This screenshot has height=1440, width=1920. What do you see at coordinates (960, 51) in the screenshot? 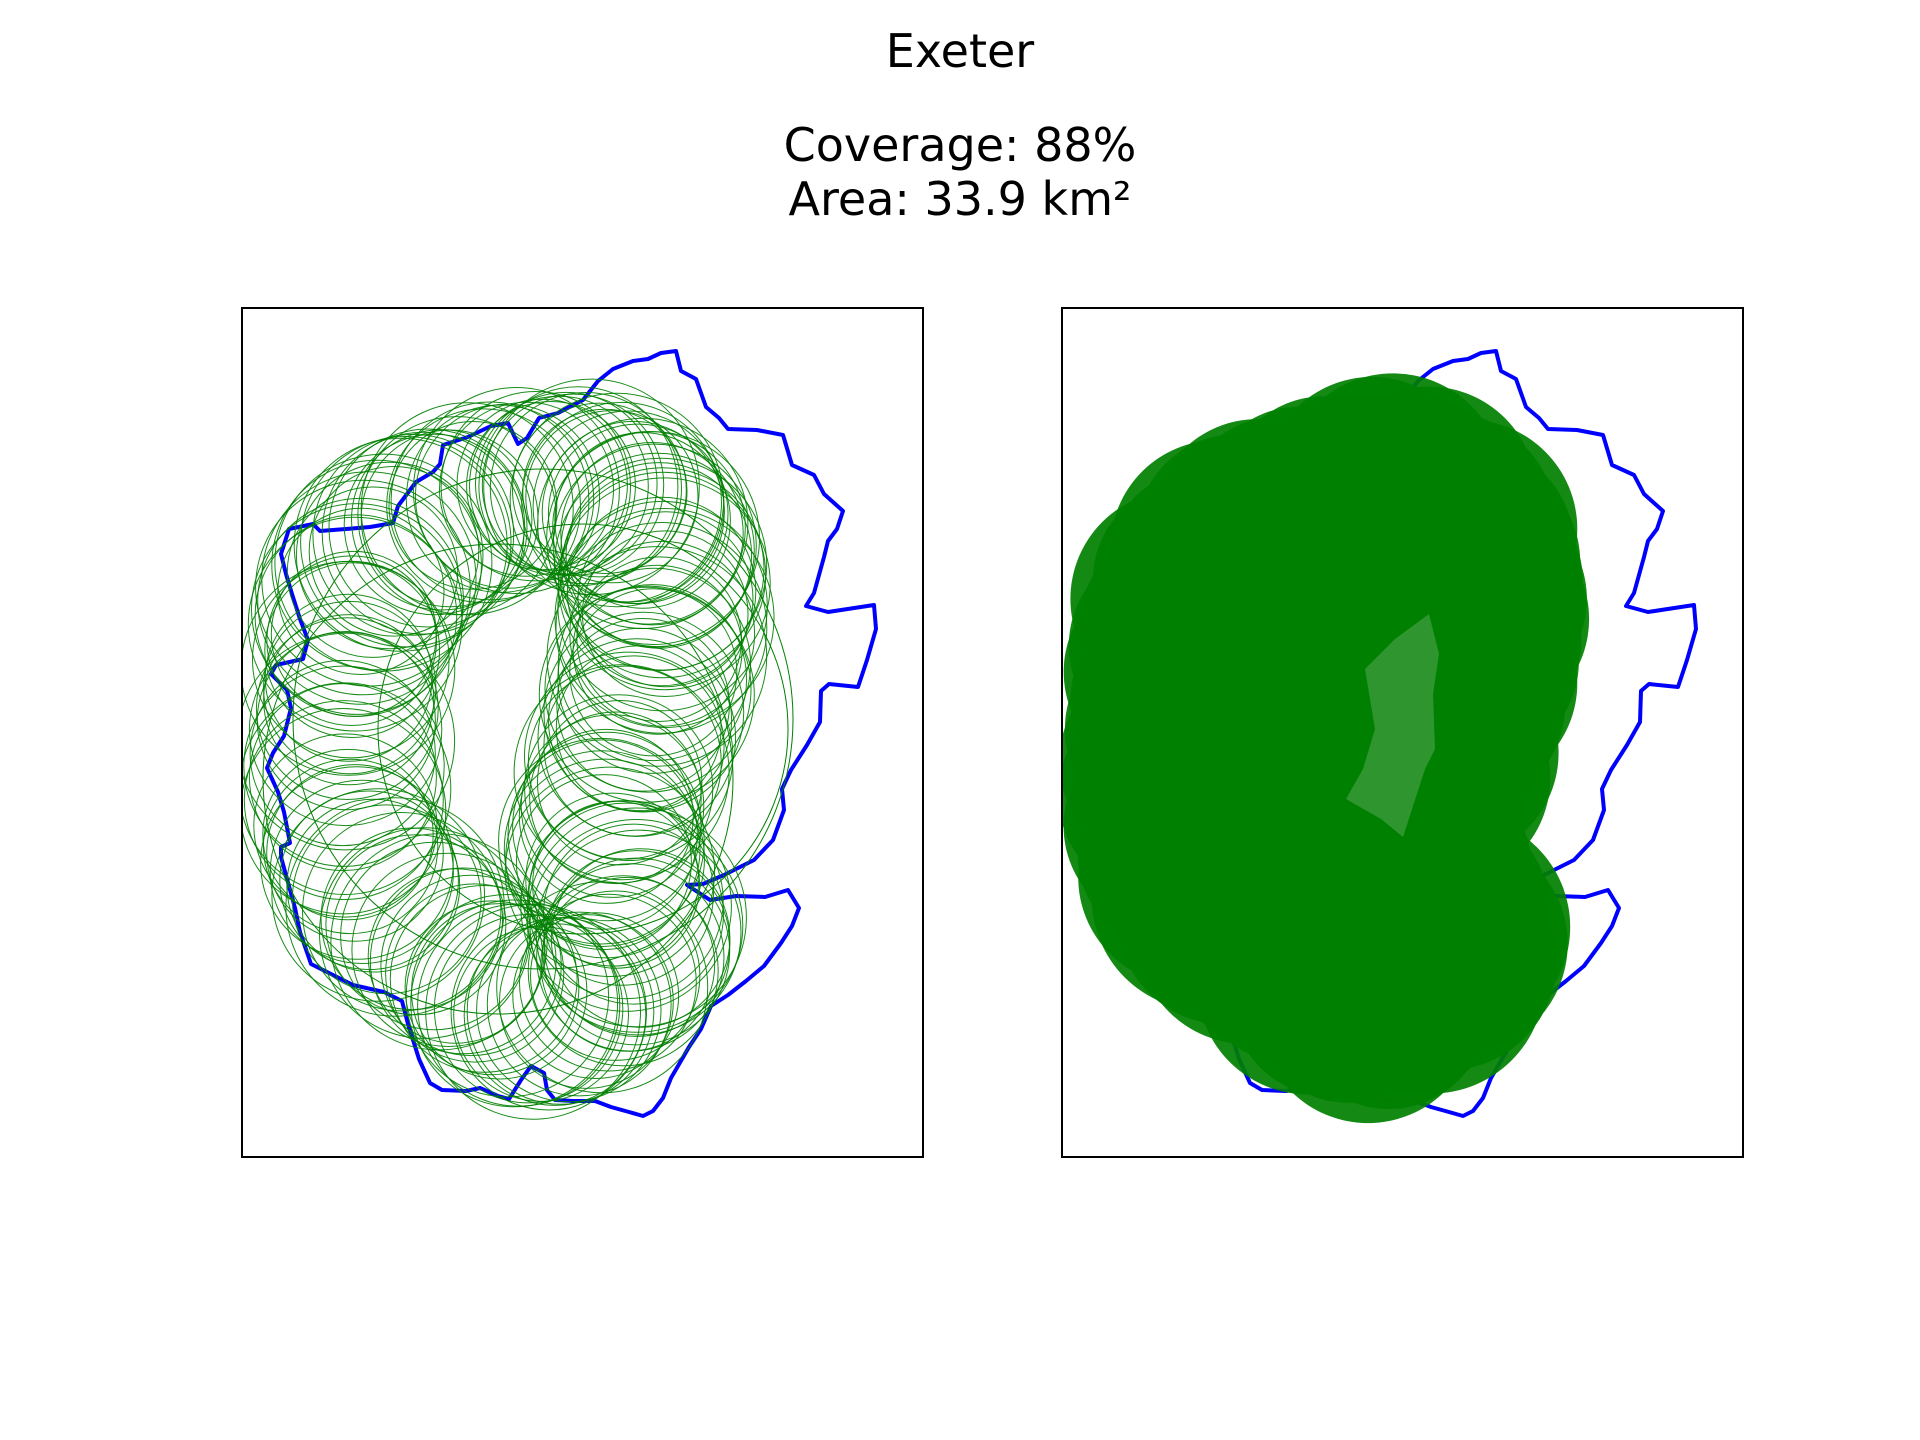
I see `figure-title: Exeter` at bounding box center [960, 51].